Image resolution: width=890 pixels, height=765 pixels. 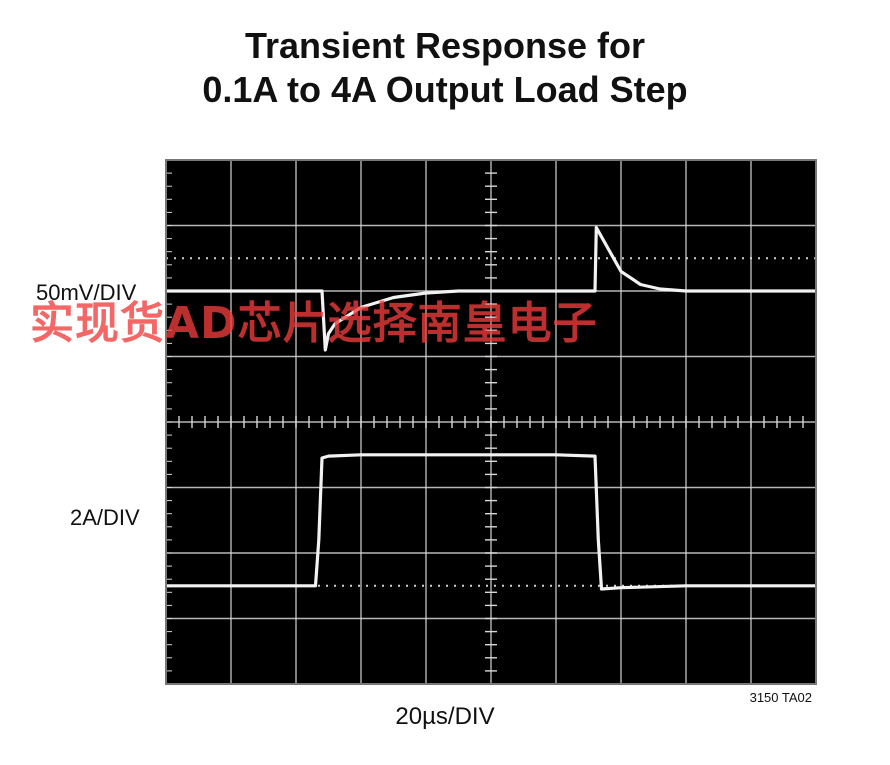 I want to click on channel-label-voltage: 50mV/DIV, so click(x=86, y=292).